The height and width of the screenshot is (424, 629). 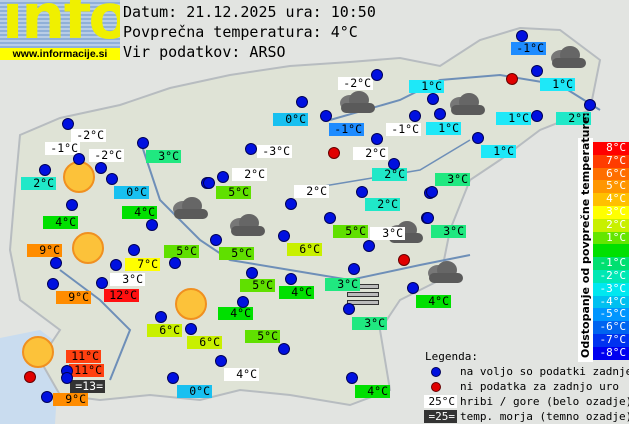 What do you see at coordinates (274, 151) in the screenshot?
I see `station-temperature-label: -3°C` at bounding box center [274, 151].